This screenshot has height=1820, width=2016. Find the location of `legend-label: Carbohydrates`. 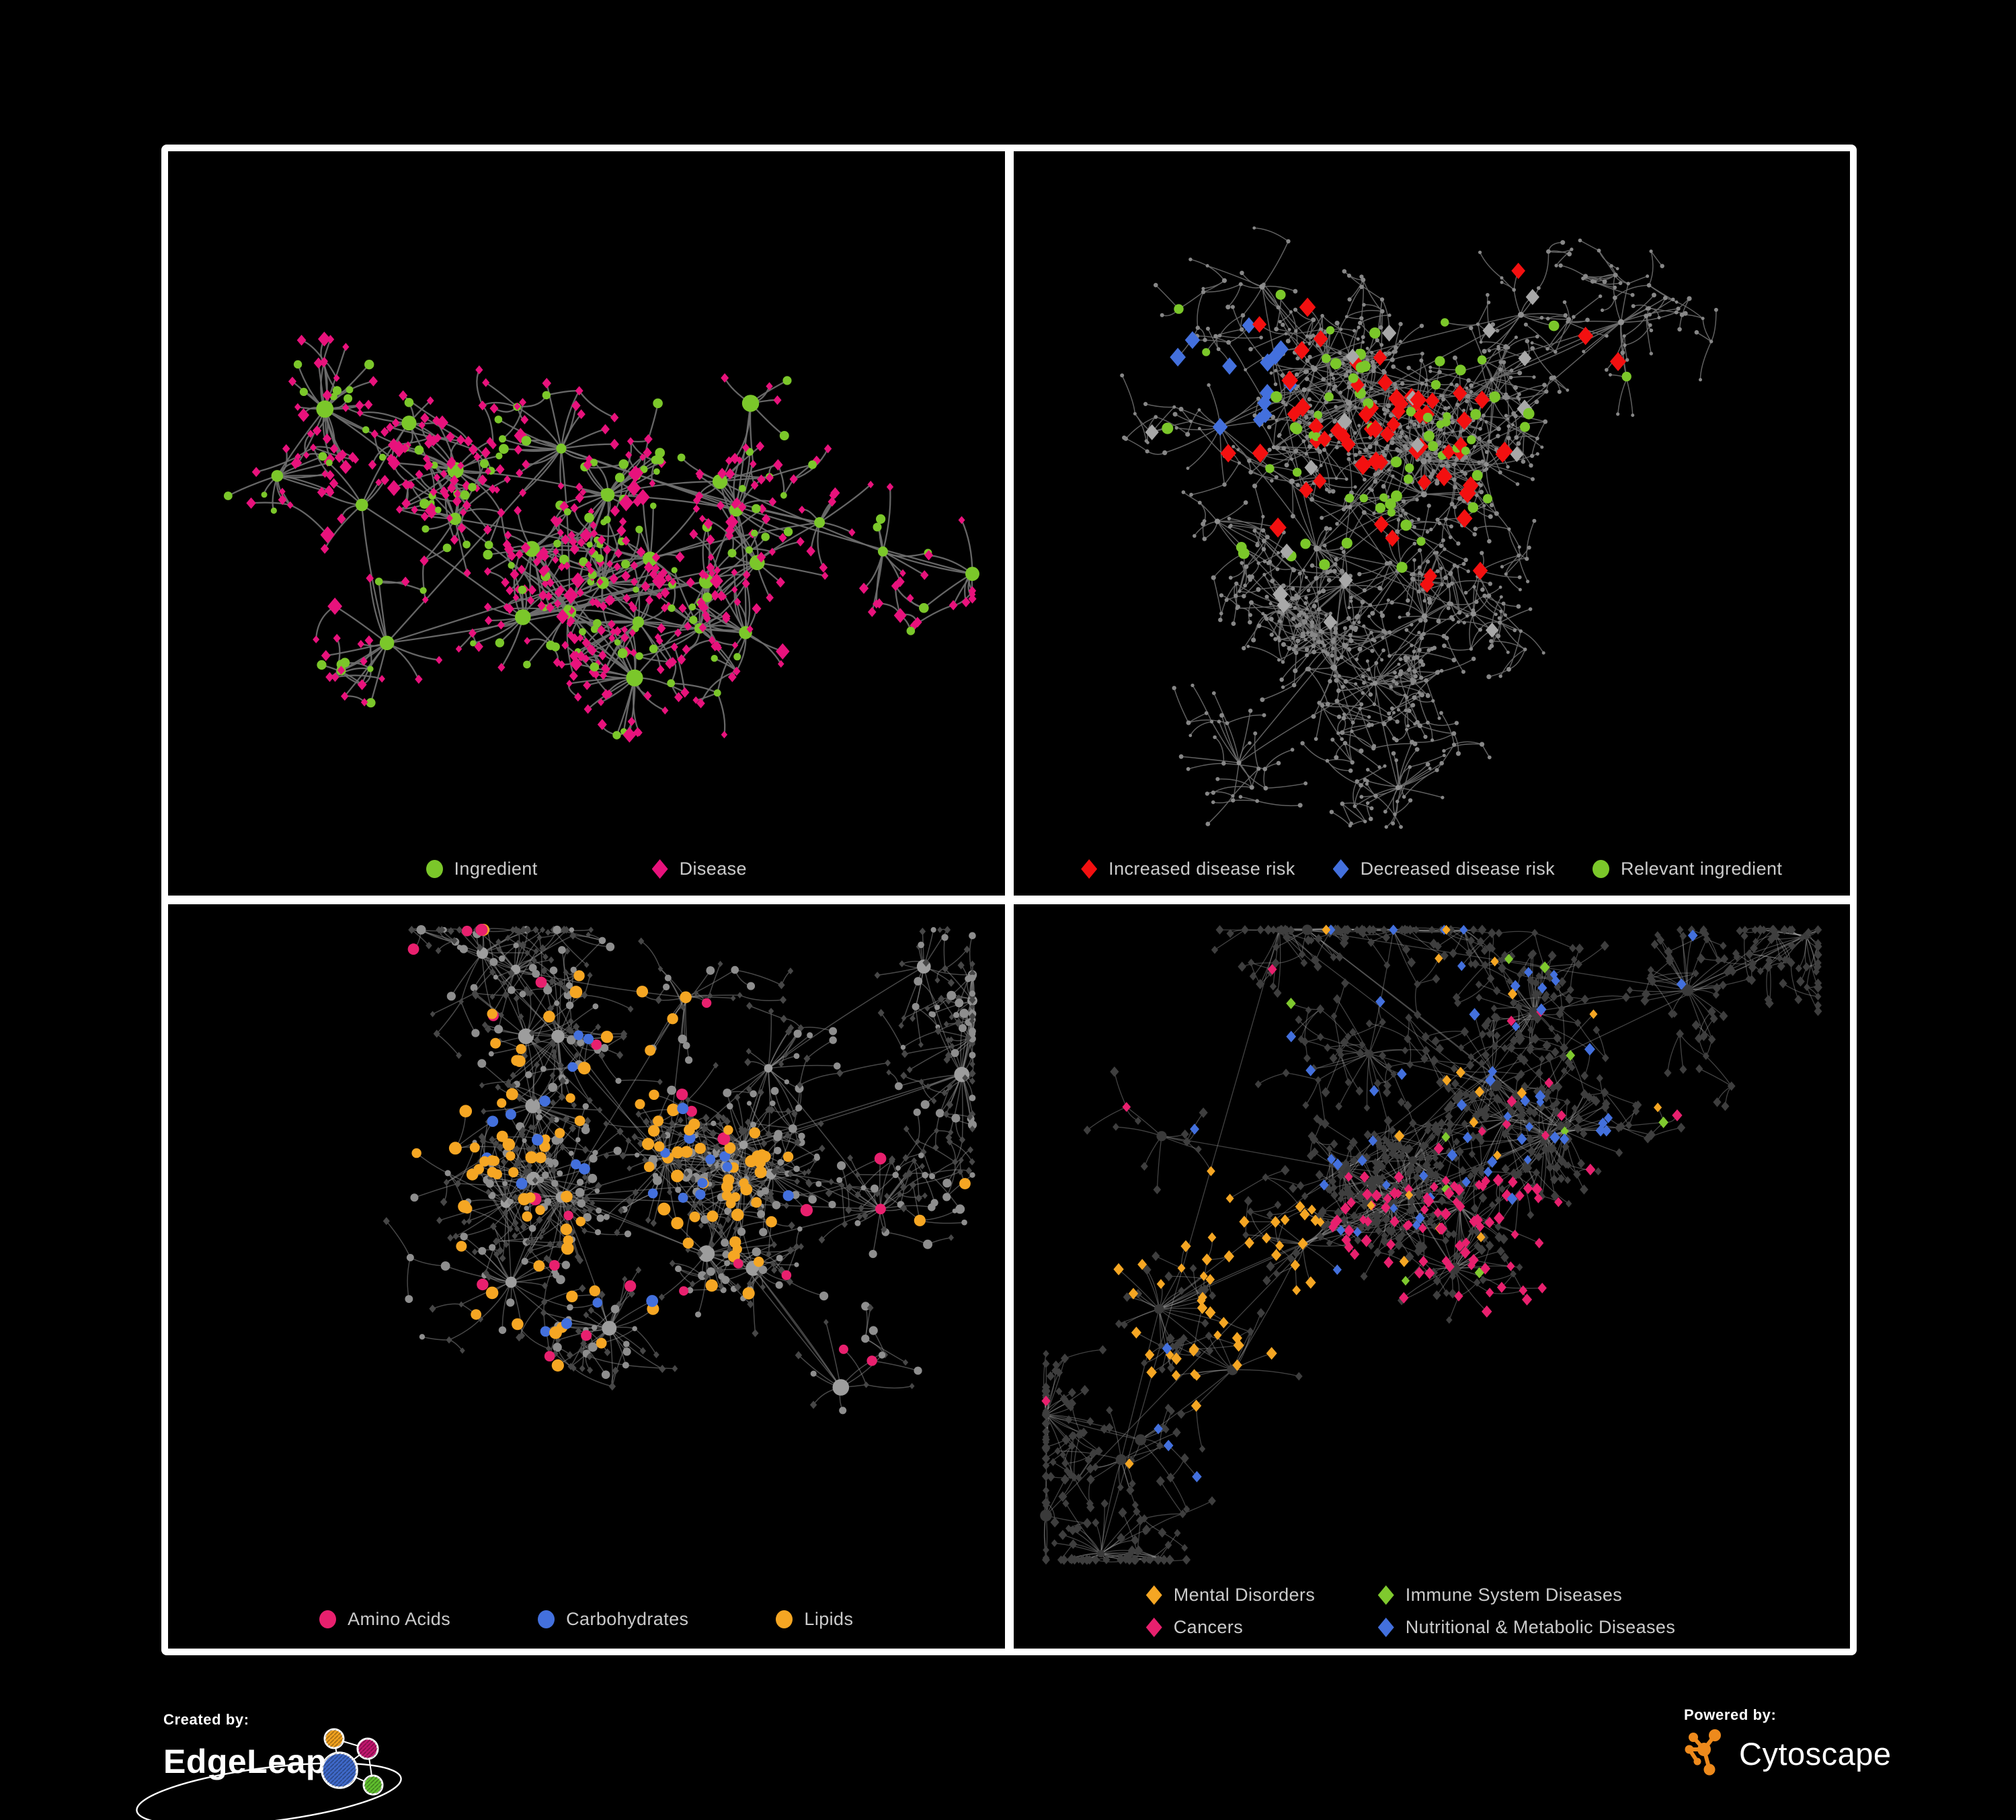

legend-label: Carbohydrates is located at coordinates (627, 1619).